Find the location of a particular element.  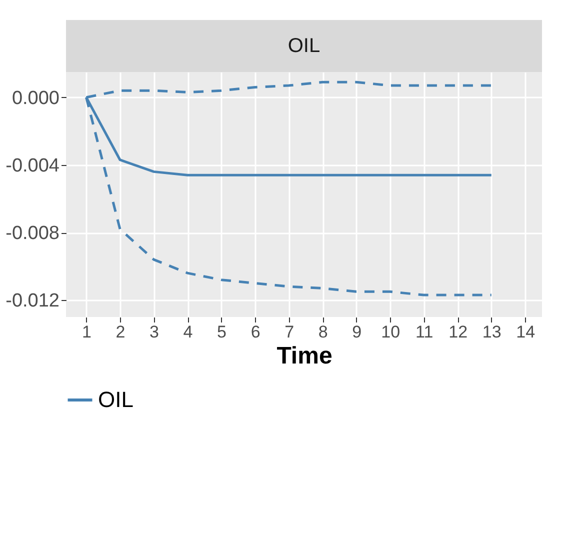

x-tick-label: 2 is located at coordinates (121, 332).